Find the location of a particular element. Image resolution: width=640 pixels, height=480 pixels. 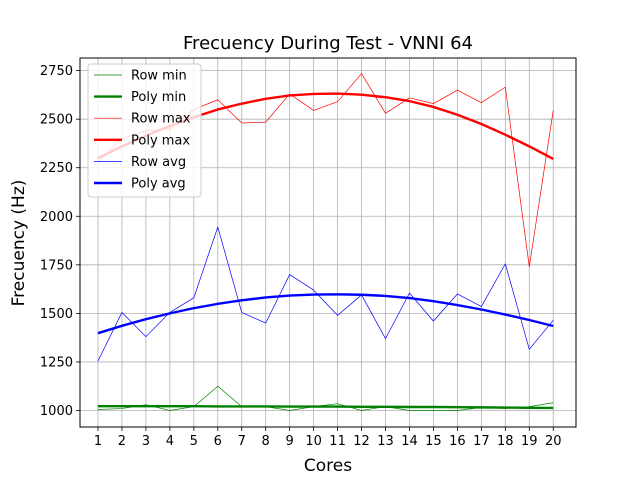

x-tick-label: 19 is located at coordinates (529, 441).